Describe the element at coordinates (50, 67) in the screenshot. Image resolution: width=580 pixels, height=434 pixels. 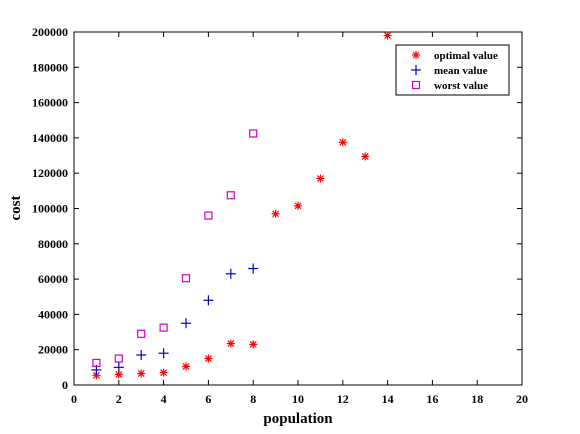
I see `y-tick-label: 180000` at that location.